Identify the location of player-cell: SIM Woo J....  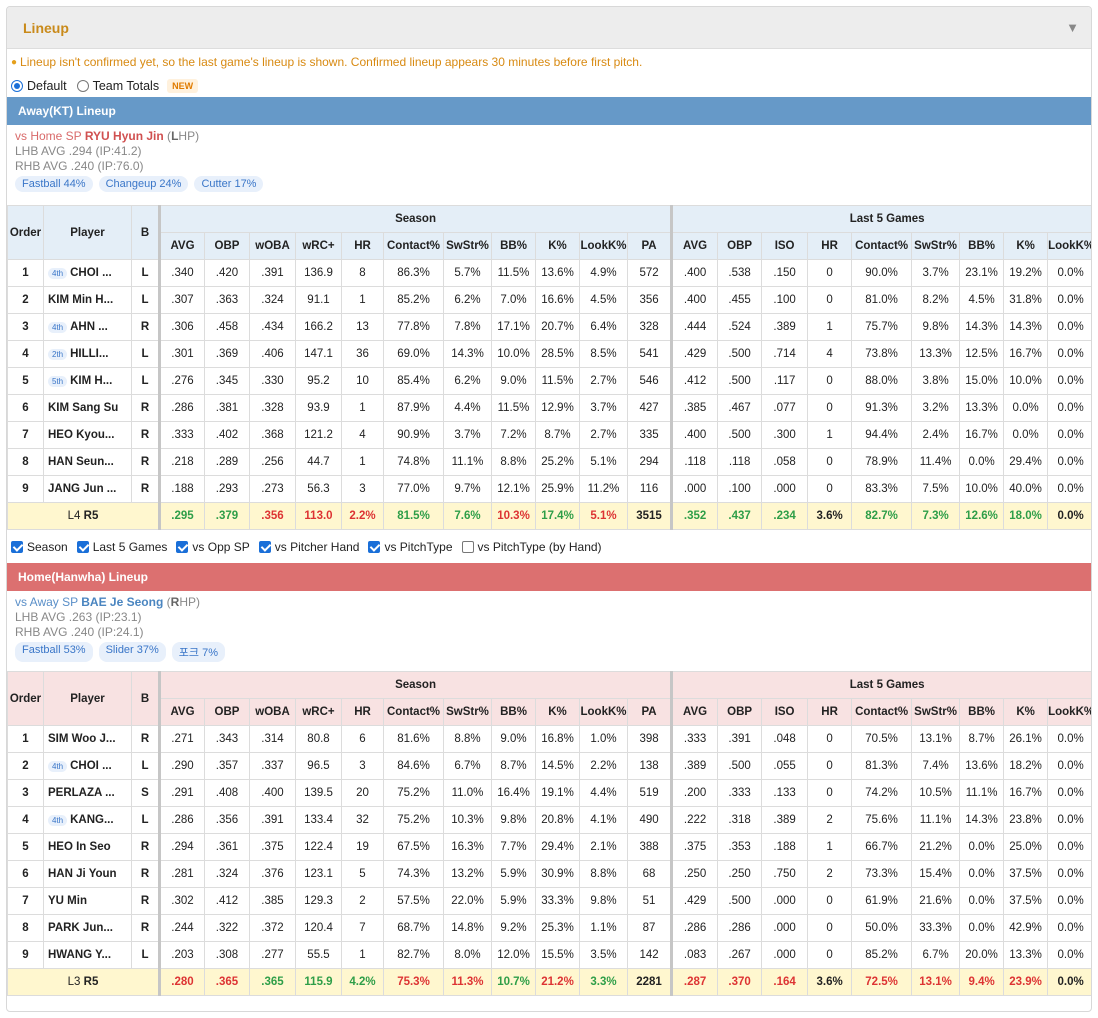
(87, 739).